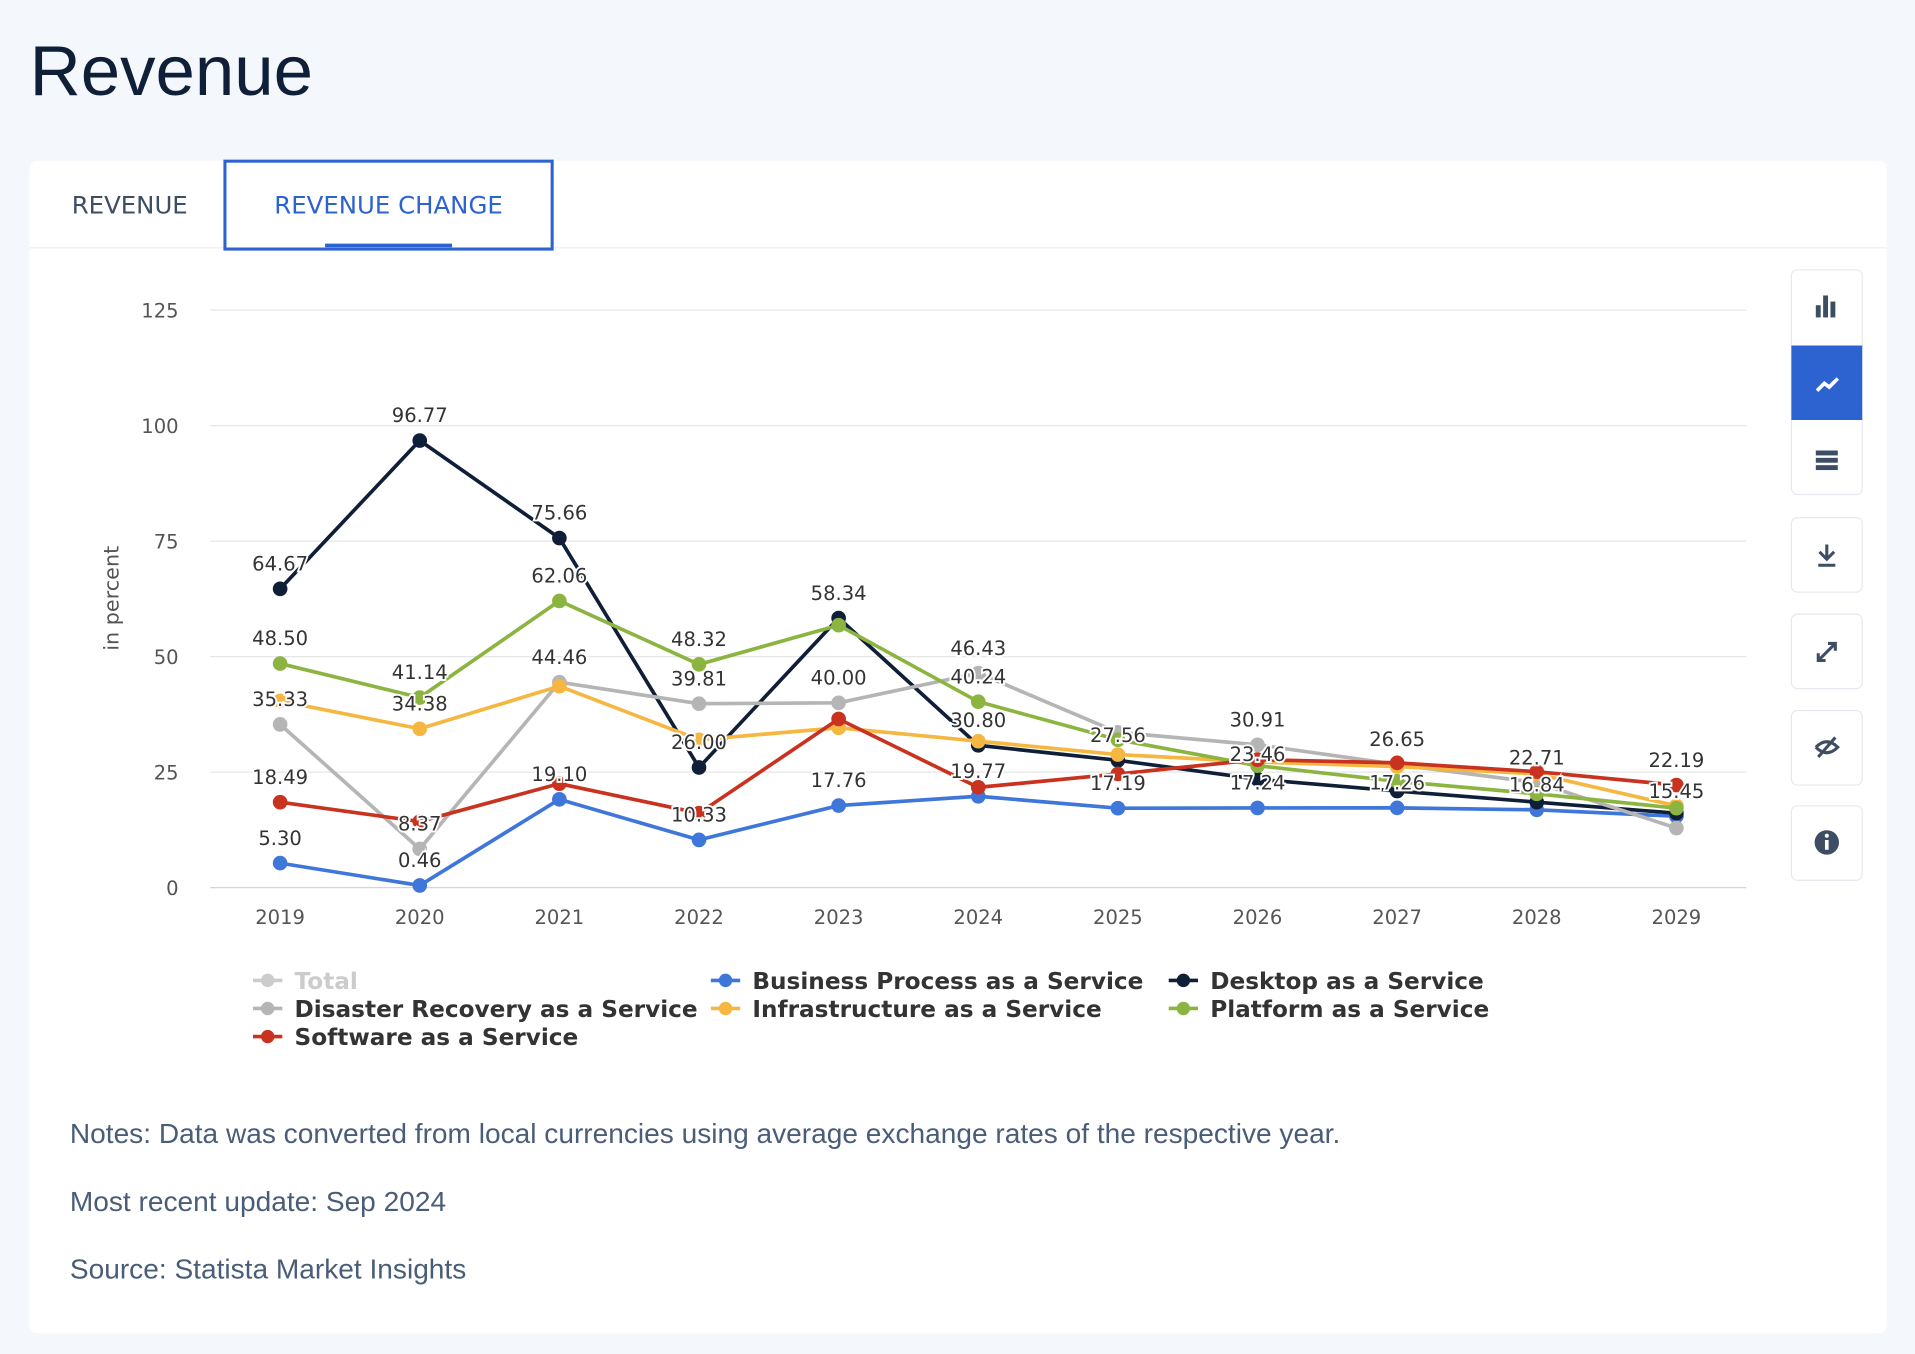  I want to click on data-label: 96.77, so click(420, 415).